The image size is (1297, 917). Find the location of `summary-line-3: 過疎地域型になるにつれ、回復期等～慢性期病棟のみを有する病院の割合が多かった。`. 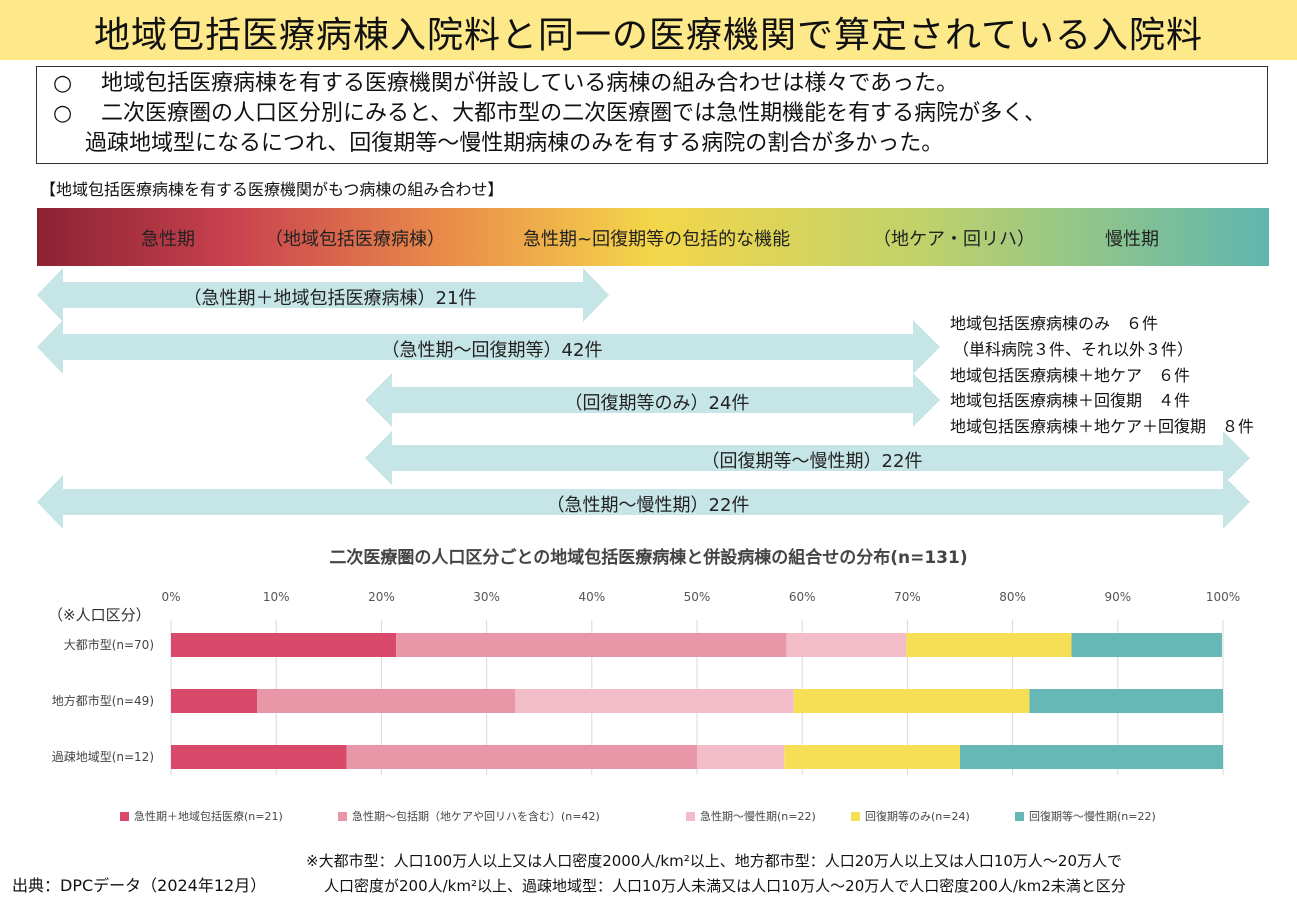

summary-line-3: 過疎地域型になるにつれ、回復期等～慢性期病棟のみを有する病院の割合が多かった。 is located at coordinates (514, 144).